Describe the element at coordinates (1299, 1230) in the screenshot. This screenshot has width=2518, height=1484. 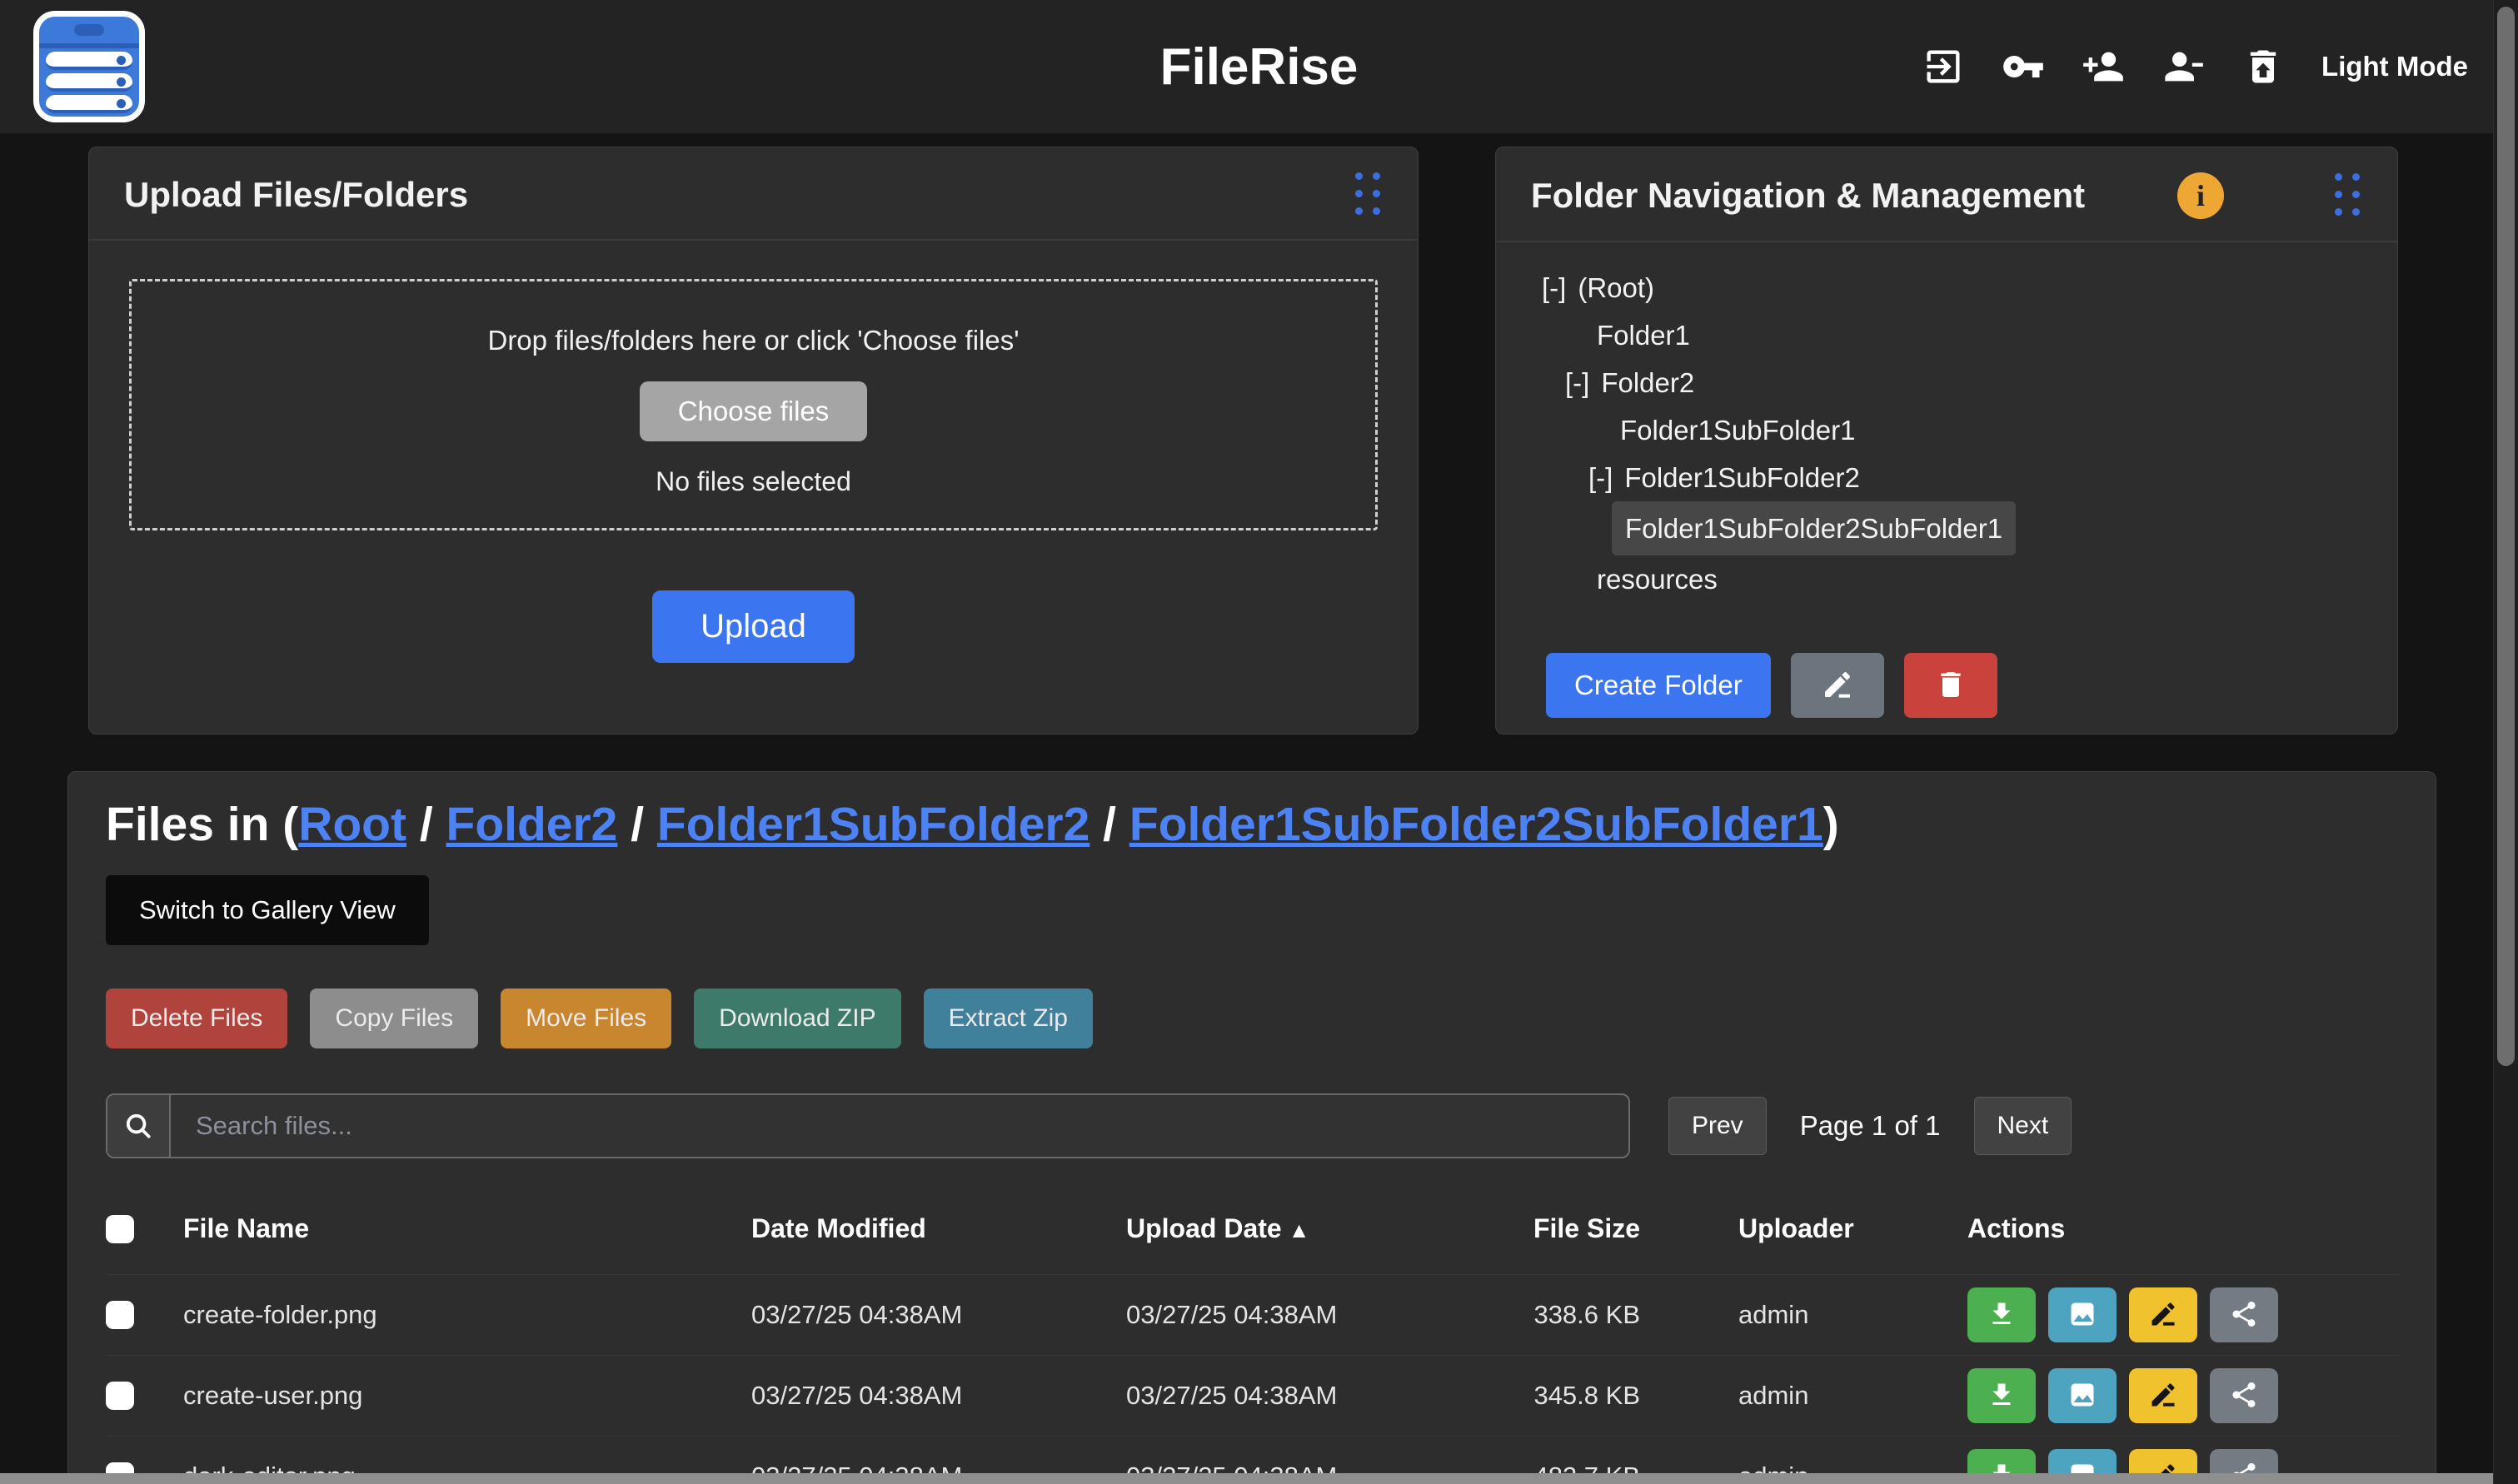
I see `sort-ascending-icon: ▲` at that location.